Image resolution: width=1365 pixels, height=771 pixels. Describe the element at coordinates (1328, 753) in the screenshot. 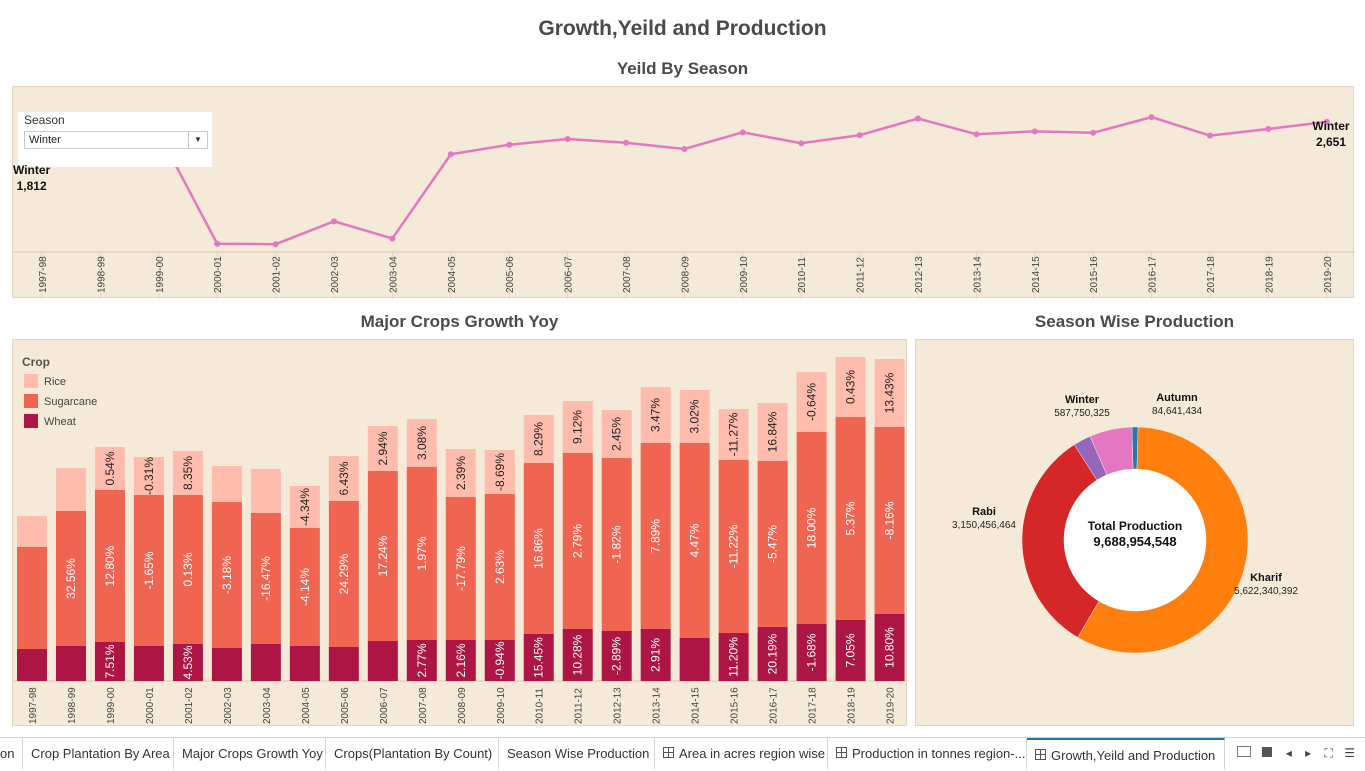

I see `fullscreen-icon: ⛶` at that location.